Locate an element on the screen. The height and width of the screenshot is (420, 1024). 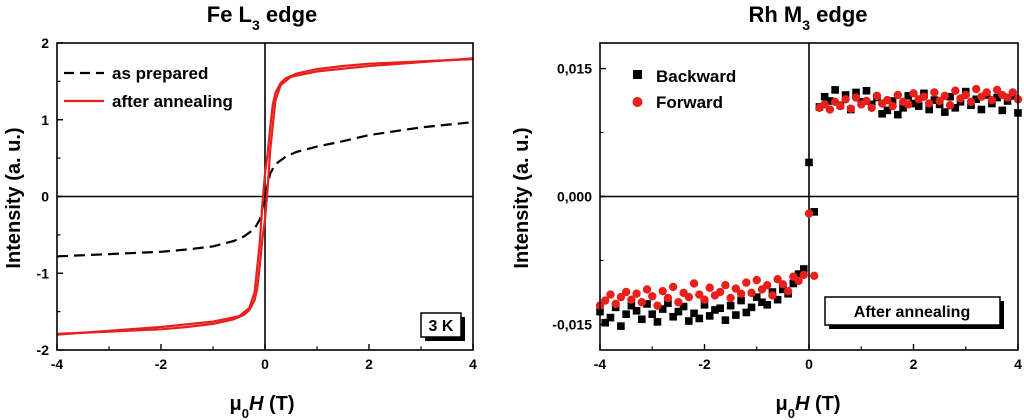
fe-y-tick-label: 1 is located at coordinates (45, 120).